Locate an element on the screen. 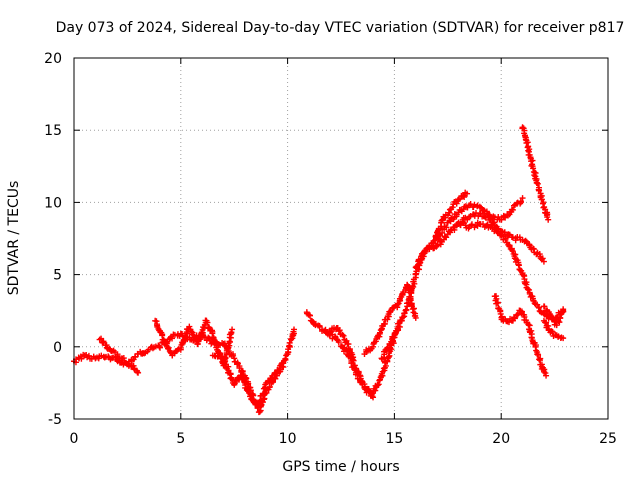 The image size is (640, 480). x-tick-label: 10 is located at coordinates (288, 439).